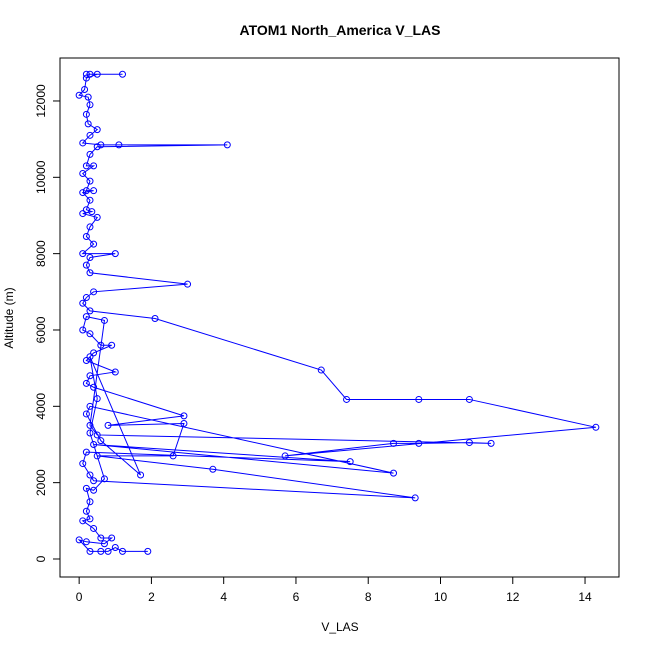  What do you see at coordinates (513, 597) in the screenshot?
I see `x-tick-label: 12` at bounding box center [513, 597].